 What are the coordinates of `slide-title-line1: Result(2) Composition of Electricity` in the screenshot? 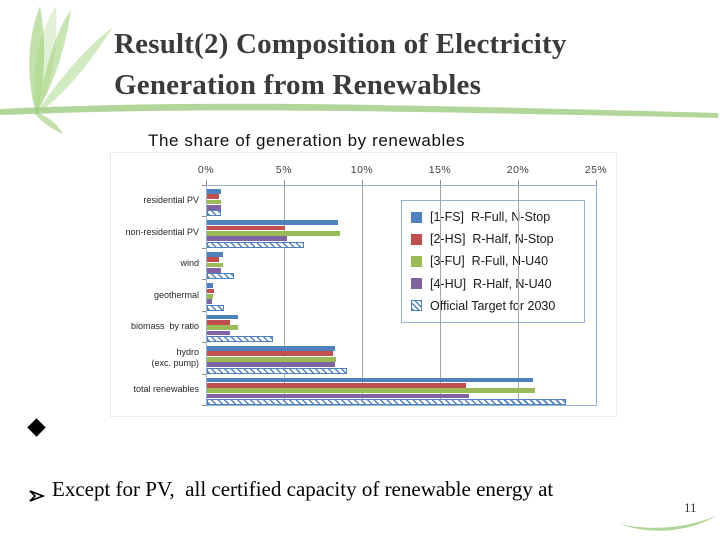 It's located at (340, 44).